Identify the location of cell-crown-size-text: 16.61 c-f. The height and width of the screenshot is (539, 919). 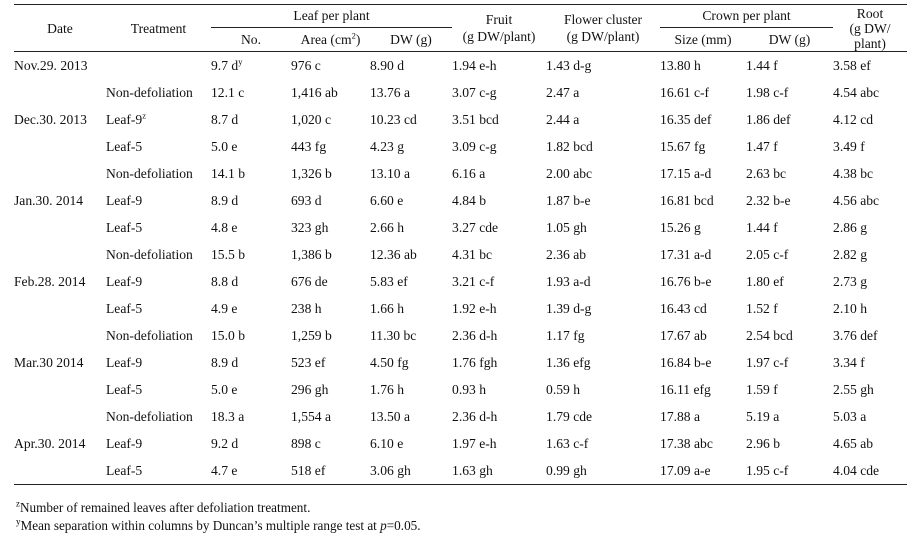
(685, 92).